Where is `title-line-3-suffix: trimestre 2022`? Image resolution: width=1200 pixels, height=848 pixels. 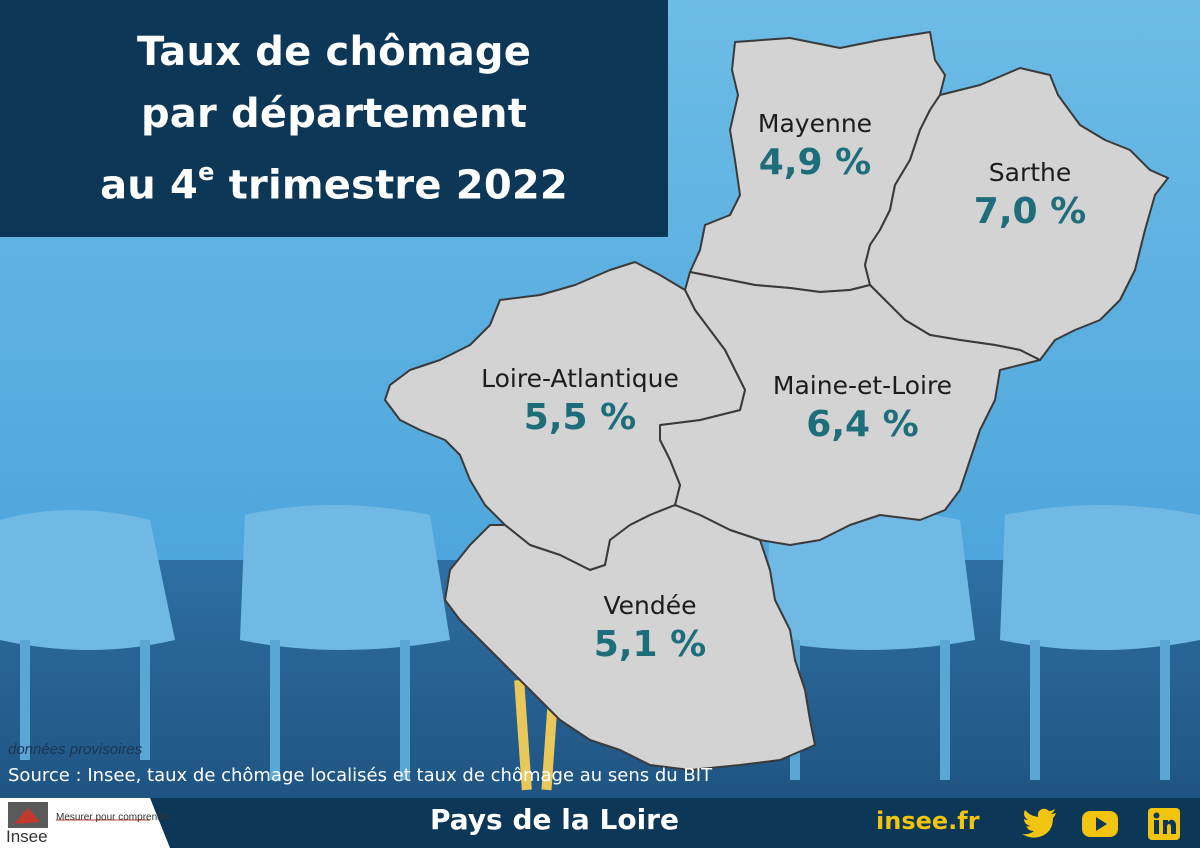
title-line-3-suffix: trimestre 2022 is located at coordinates (391, 185).